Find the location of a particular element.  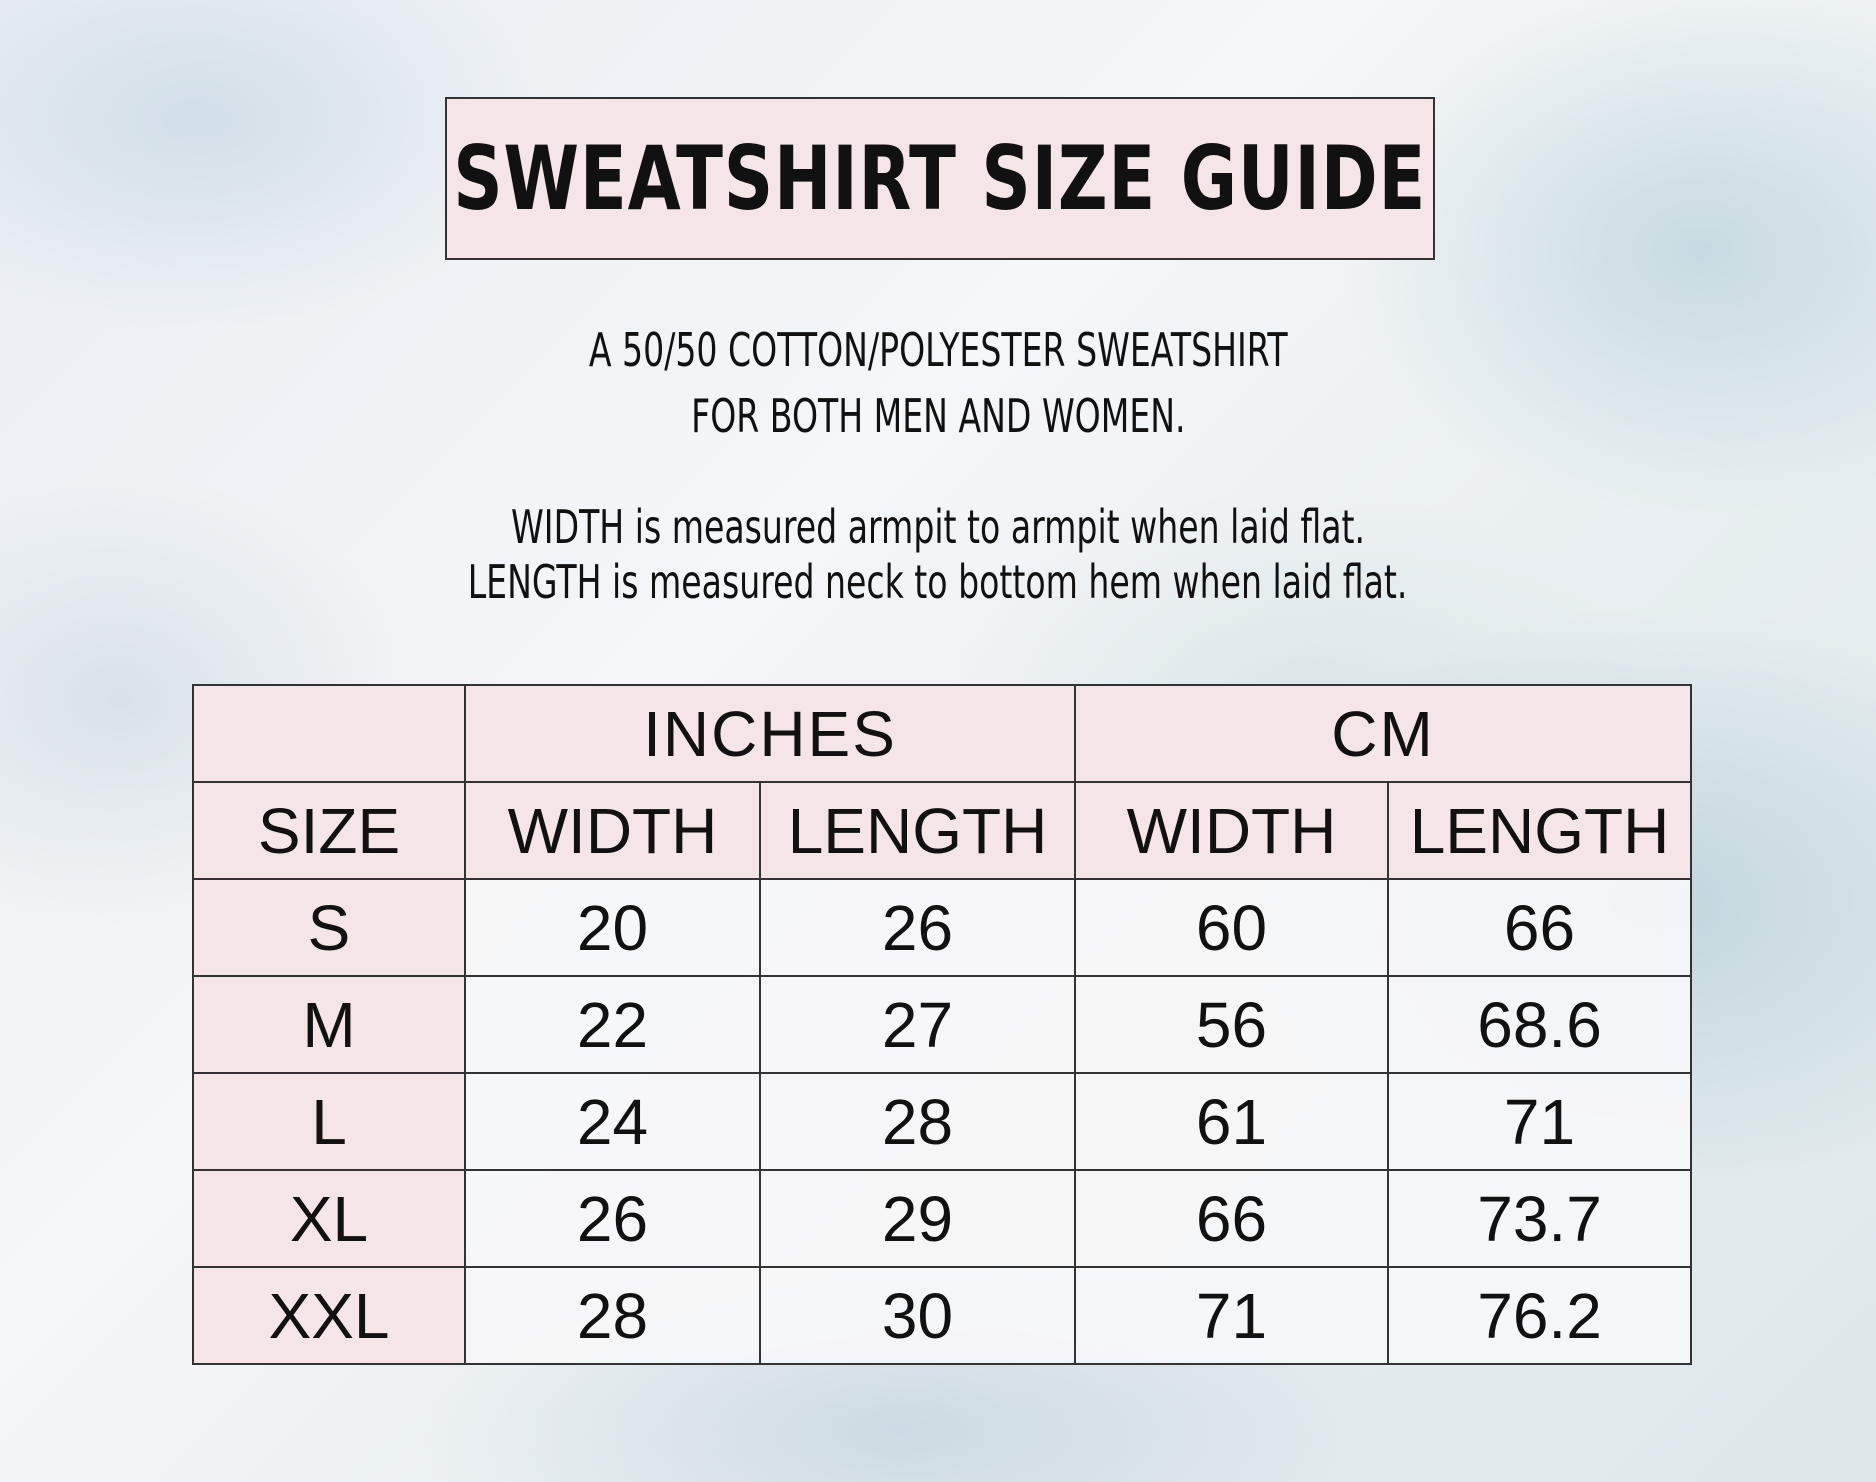

inches-width-cell: 26 is located at coordinates (612, 1218).